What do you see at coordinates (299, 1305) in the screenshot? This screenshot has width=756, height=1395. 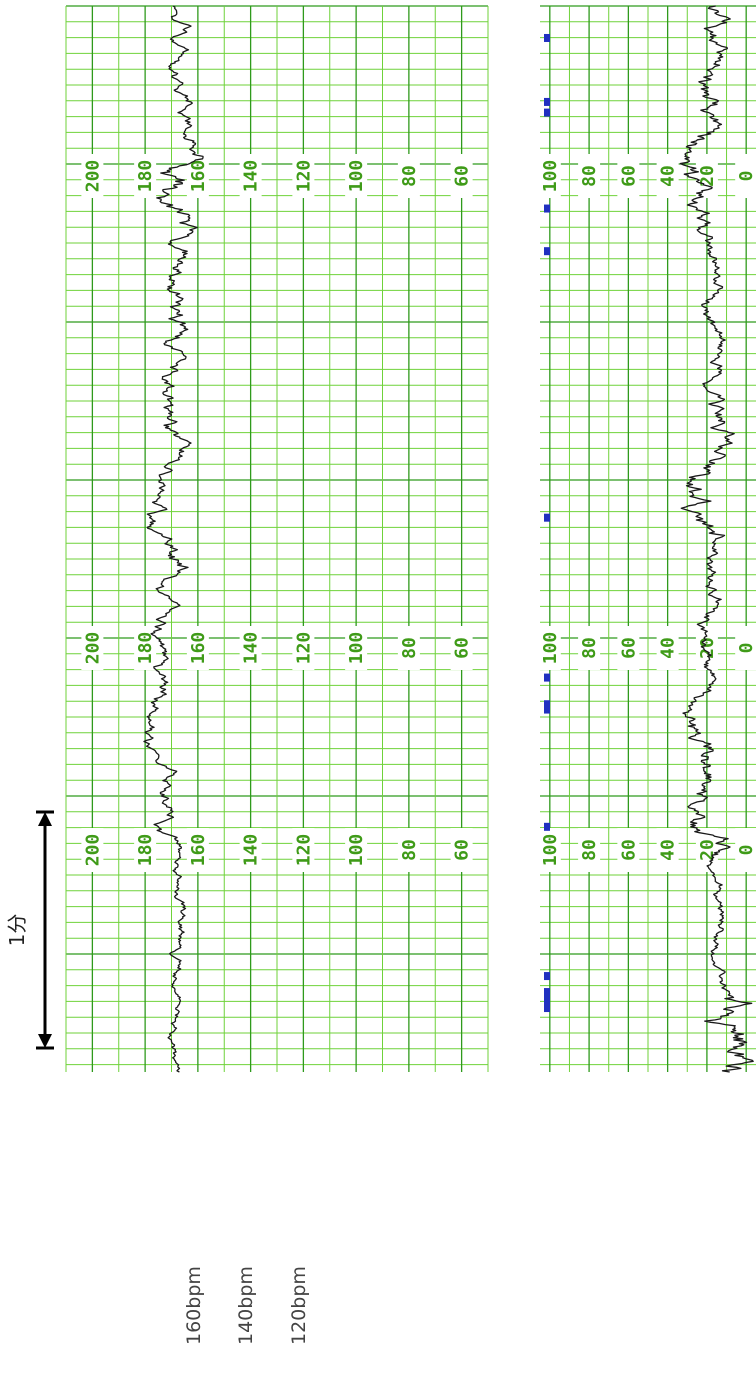 I see `ref-label-120: 120bpm` at bounding box center [299, 1305].